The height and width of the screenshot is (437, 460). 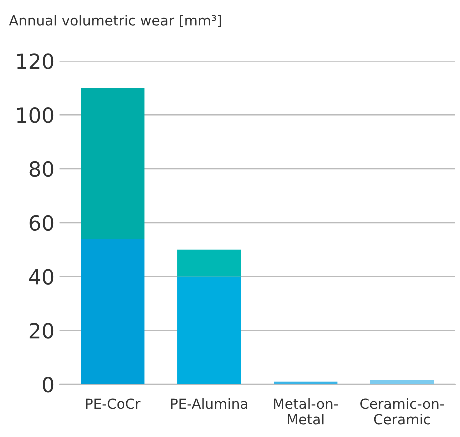 I want to click on x-tick-label: PE-CoCr, so click(x=113, y=404).